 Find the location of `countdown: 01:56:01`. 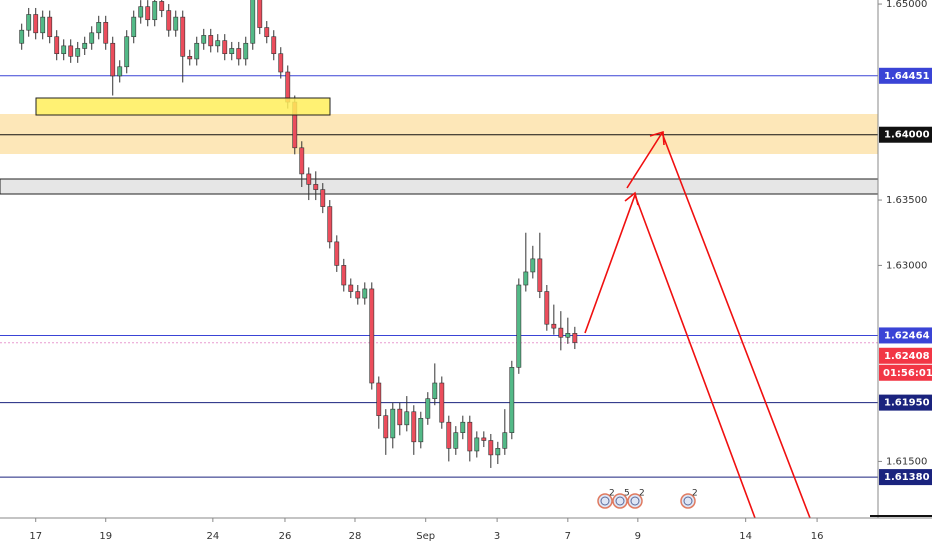

countdown: 01:56:01 is located at coordinates (907, 373).